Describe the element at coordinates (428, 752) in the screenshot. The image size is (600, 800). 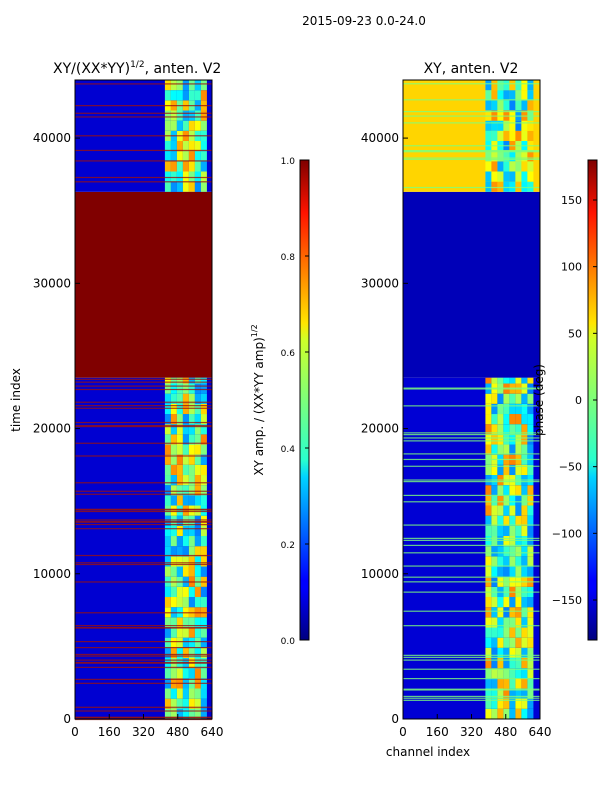
I see `channel-axis-label: channel index` at that location.